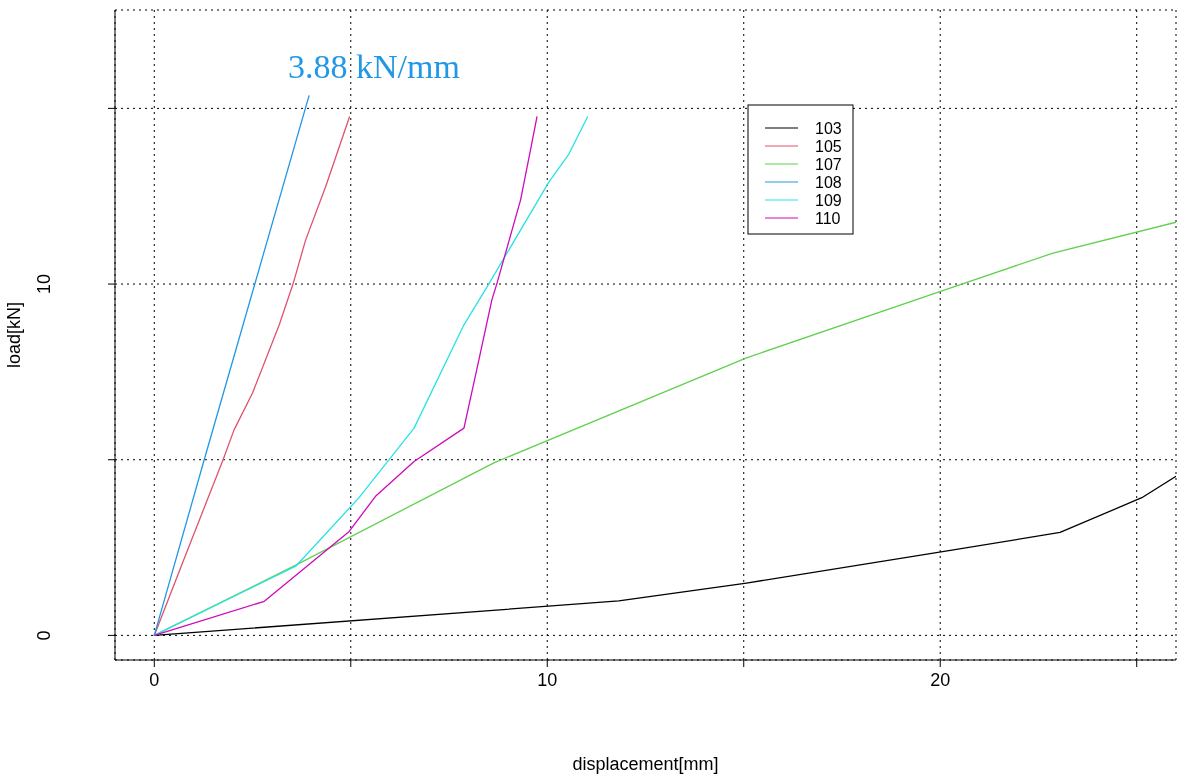 This screenshot has height=774, width=1177. I want to click on legend-label: 109, so click(828, 200).